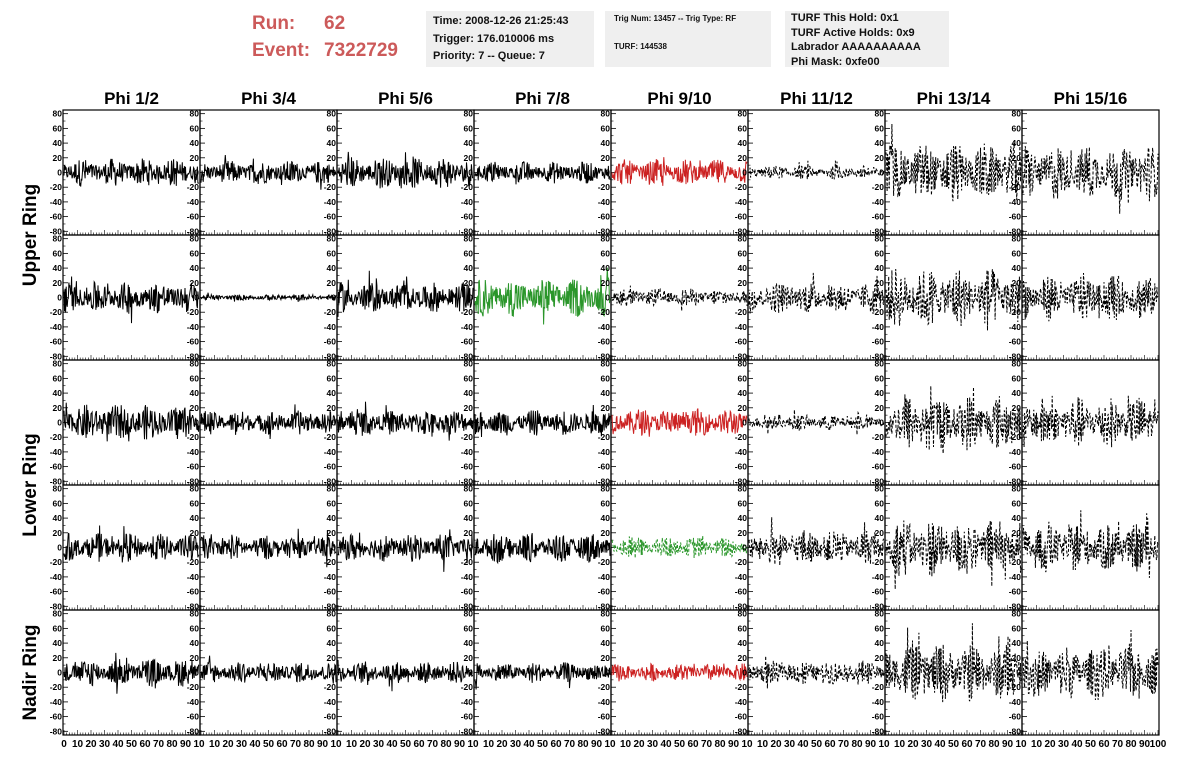 The height and width of the screenshot is (772, 1196). I want to click on run-label: Run:, so click(274, 23).